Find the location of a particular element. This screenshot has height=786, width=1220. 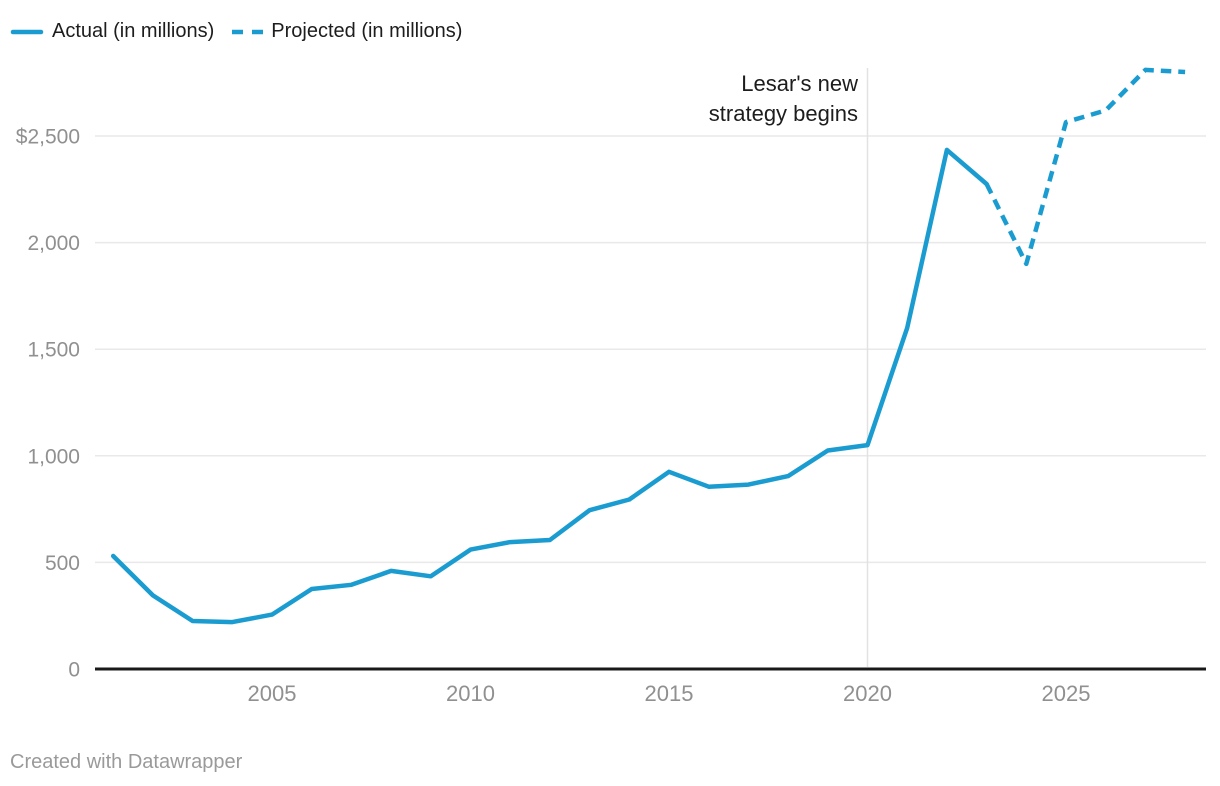

attribution: Created with Datawrapper is located at coordinates (126, 762).